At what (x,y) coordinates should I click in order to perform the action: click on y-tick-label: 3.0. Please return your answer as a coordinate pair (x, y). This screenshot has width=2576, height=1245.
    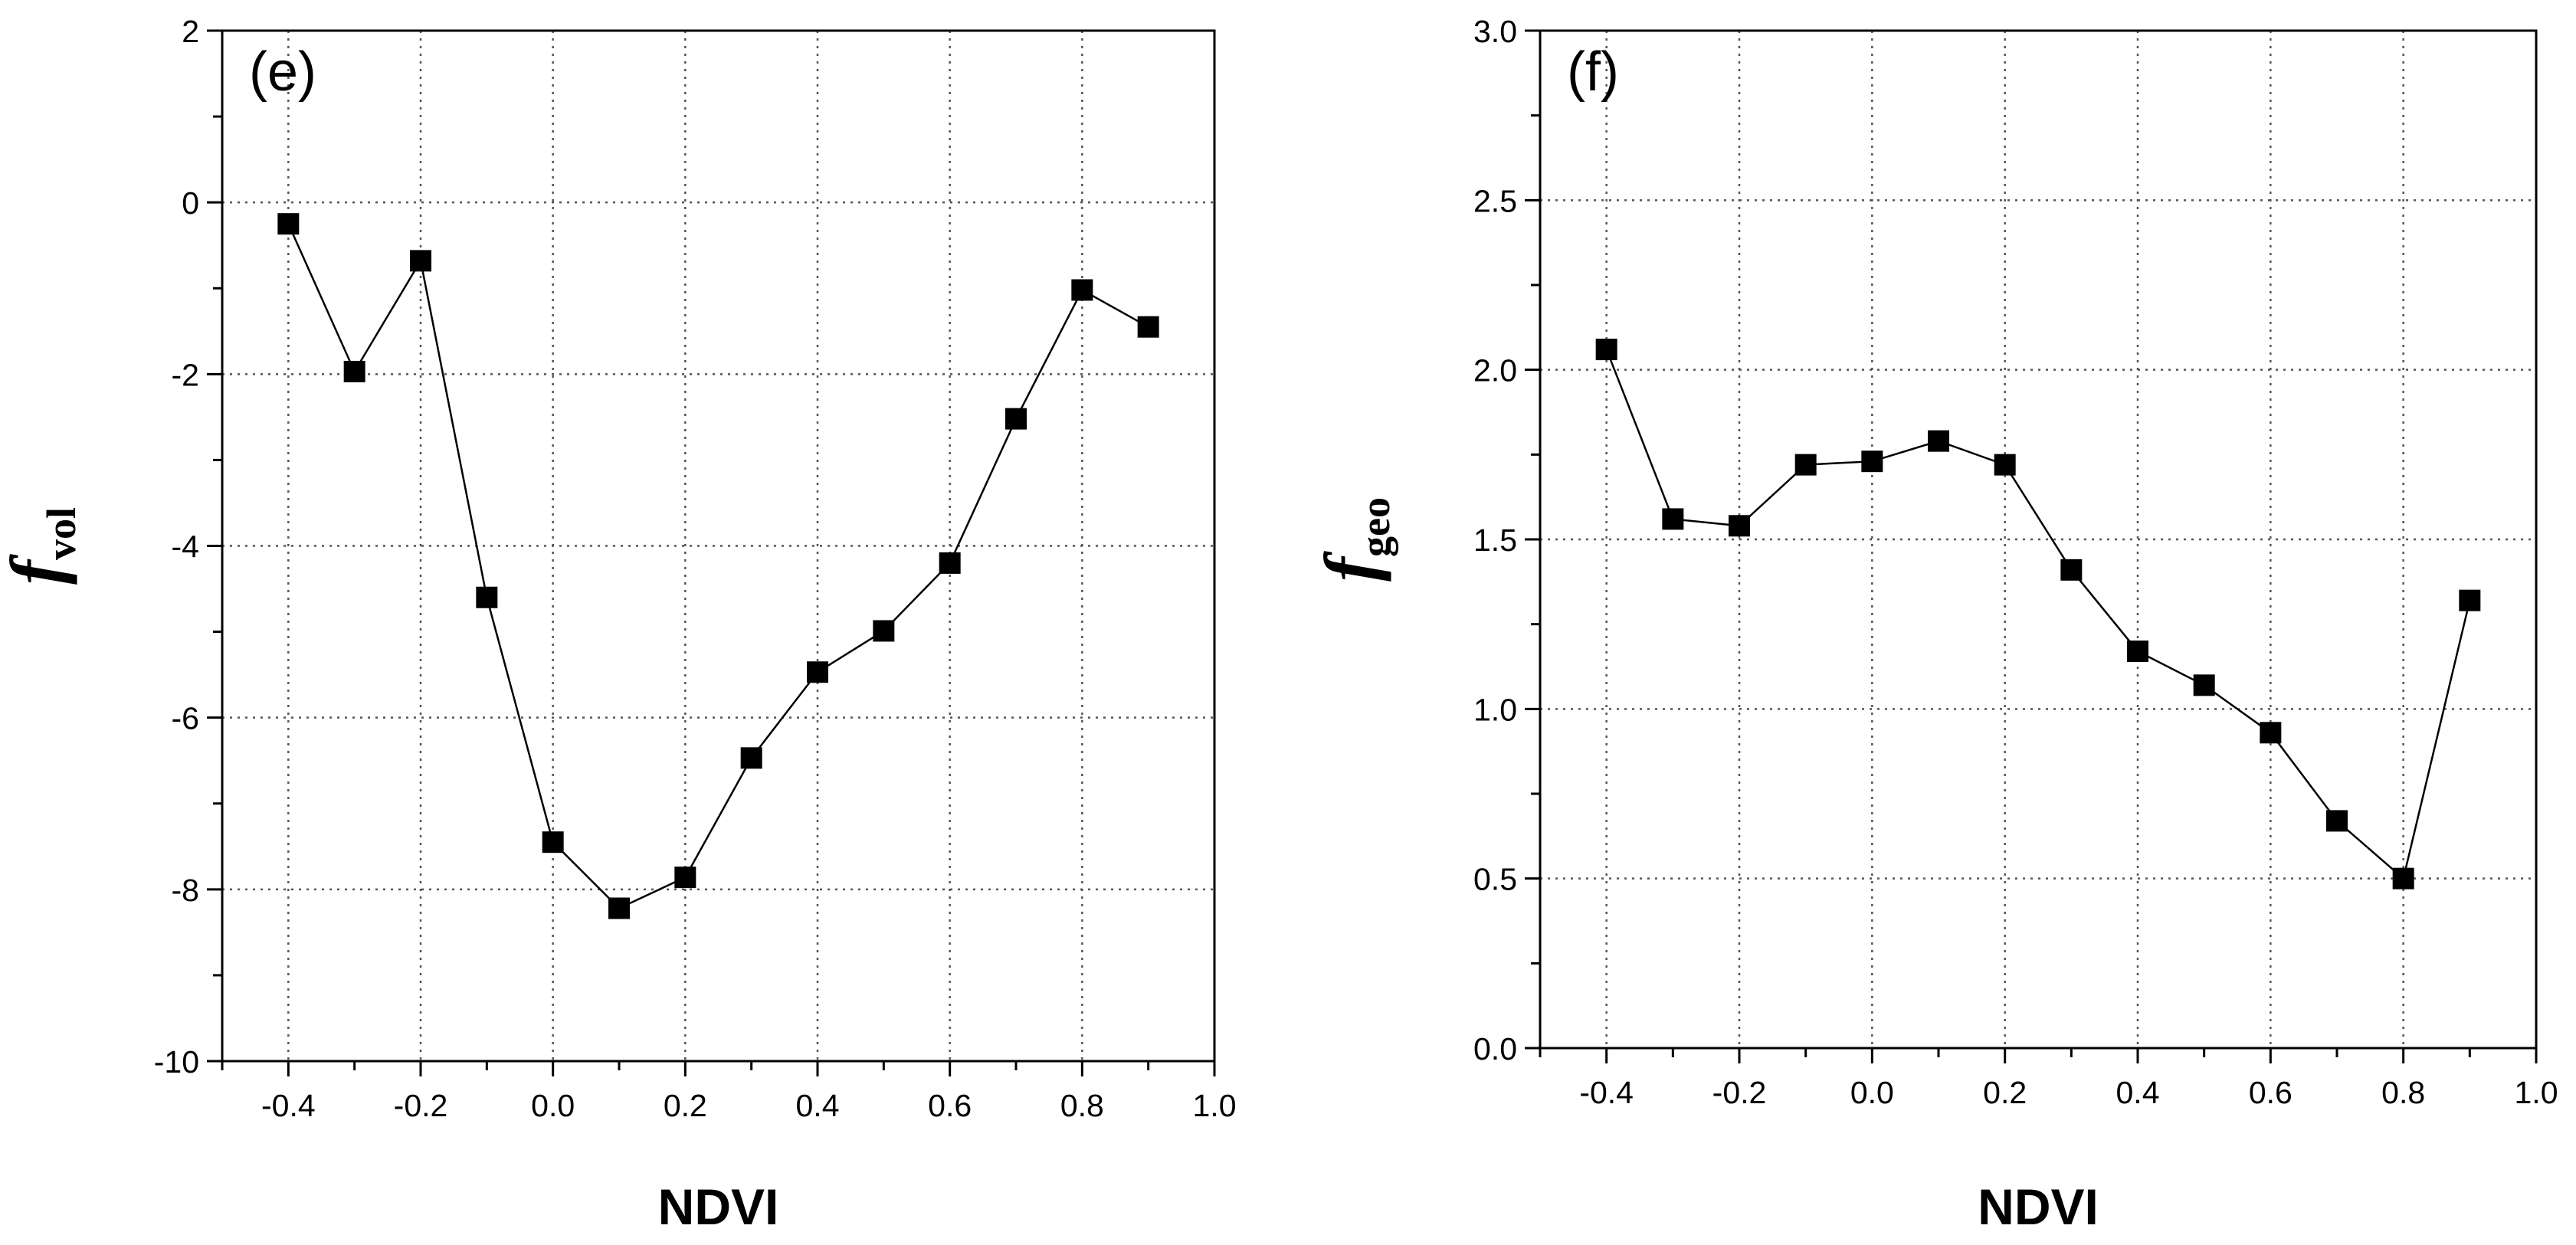
    Looking at the image, I should click on (1495, 32).